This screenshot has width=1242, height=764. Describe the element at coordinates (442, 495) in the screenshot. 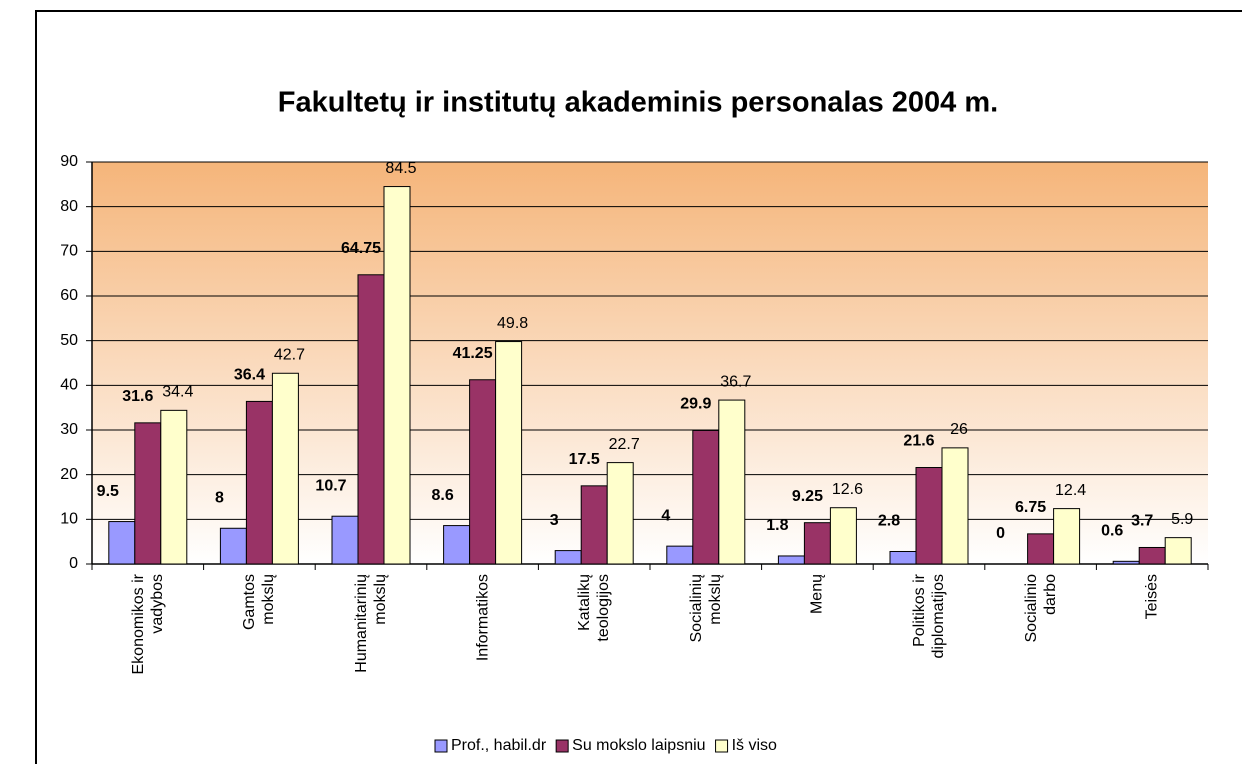

I see `data-label: 8.6` at that location.